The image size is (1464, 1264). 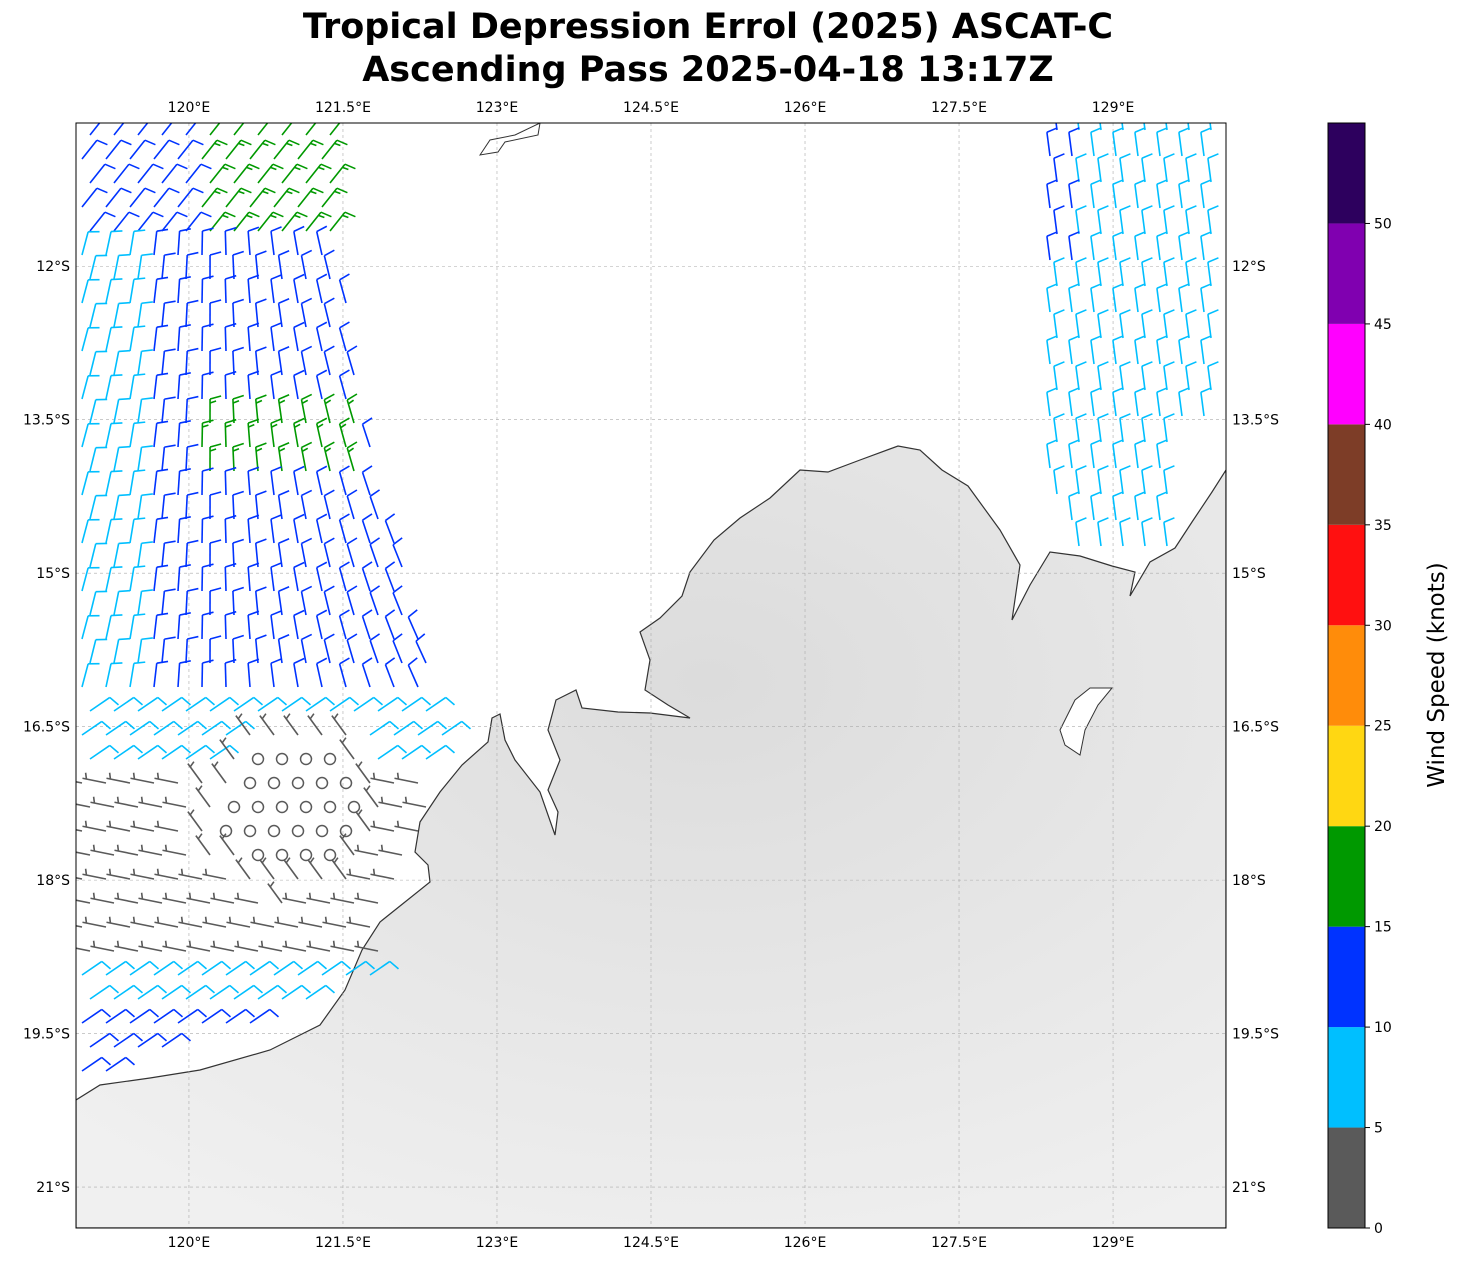 What do you see at coordinates (53, 267) in the screenshot?
I see `lat-tick-label: 12°S` at bounding box center [53, 267].